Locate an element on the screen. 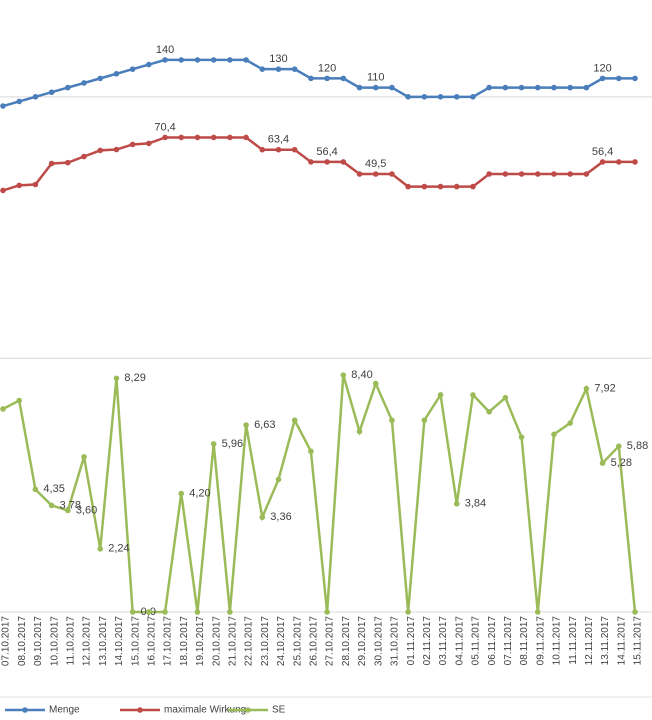  x-tick-label: 25.10.2017 is located at coordinates (297, 641).